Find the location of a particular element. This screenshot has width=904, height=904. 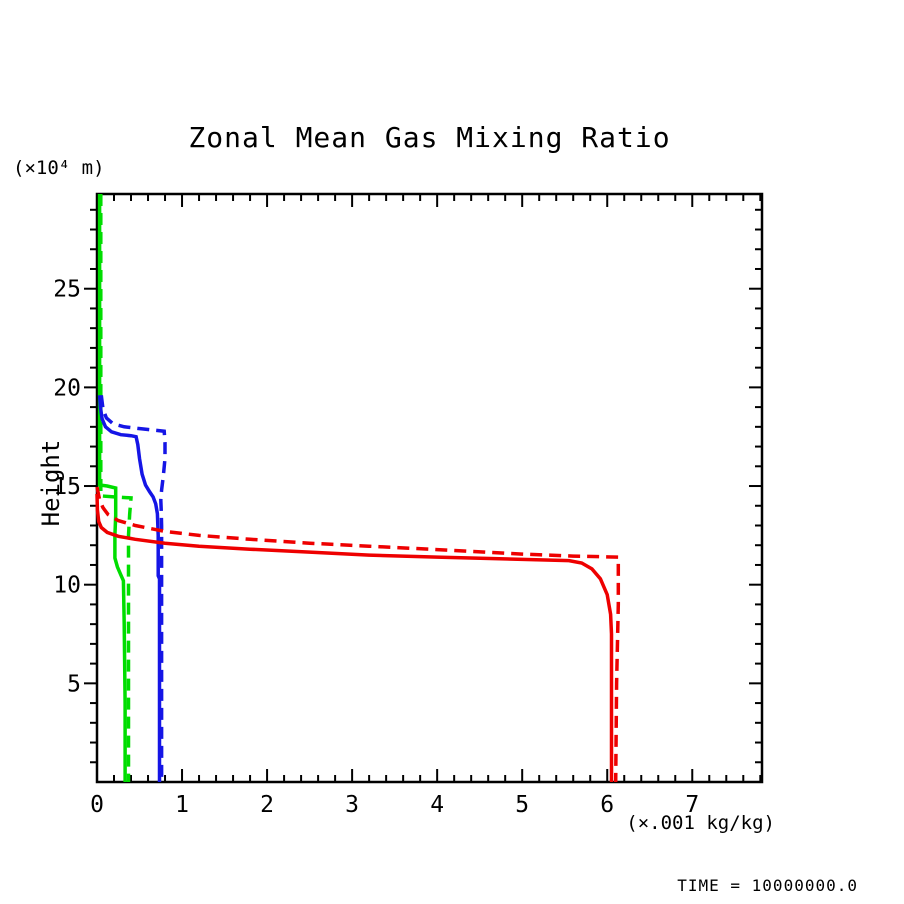

x-tick-label: 4 is located at coordinates (437, 805).